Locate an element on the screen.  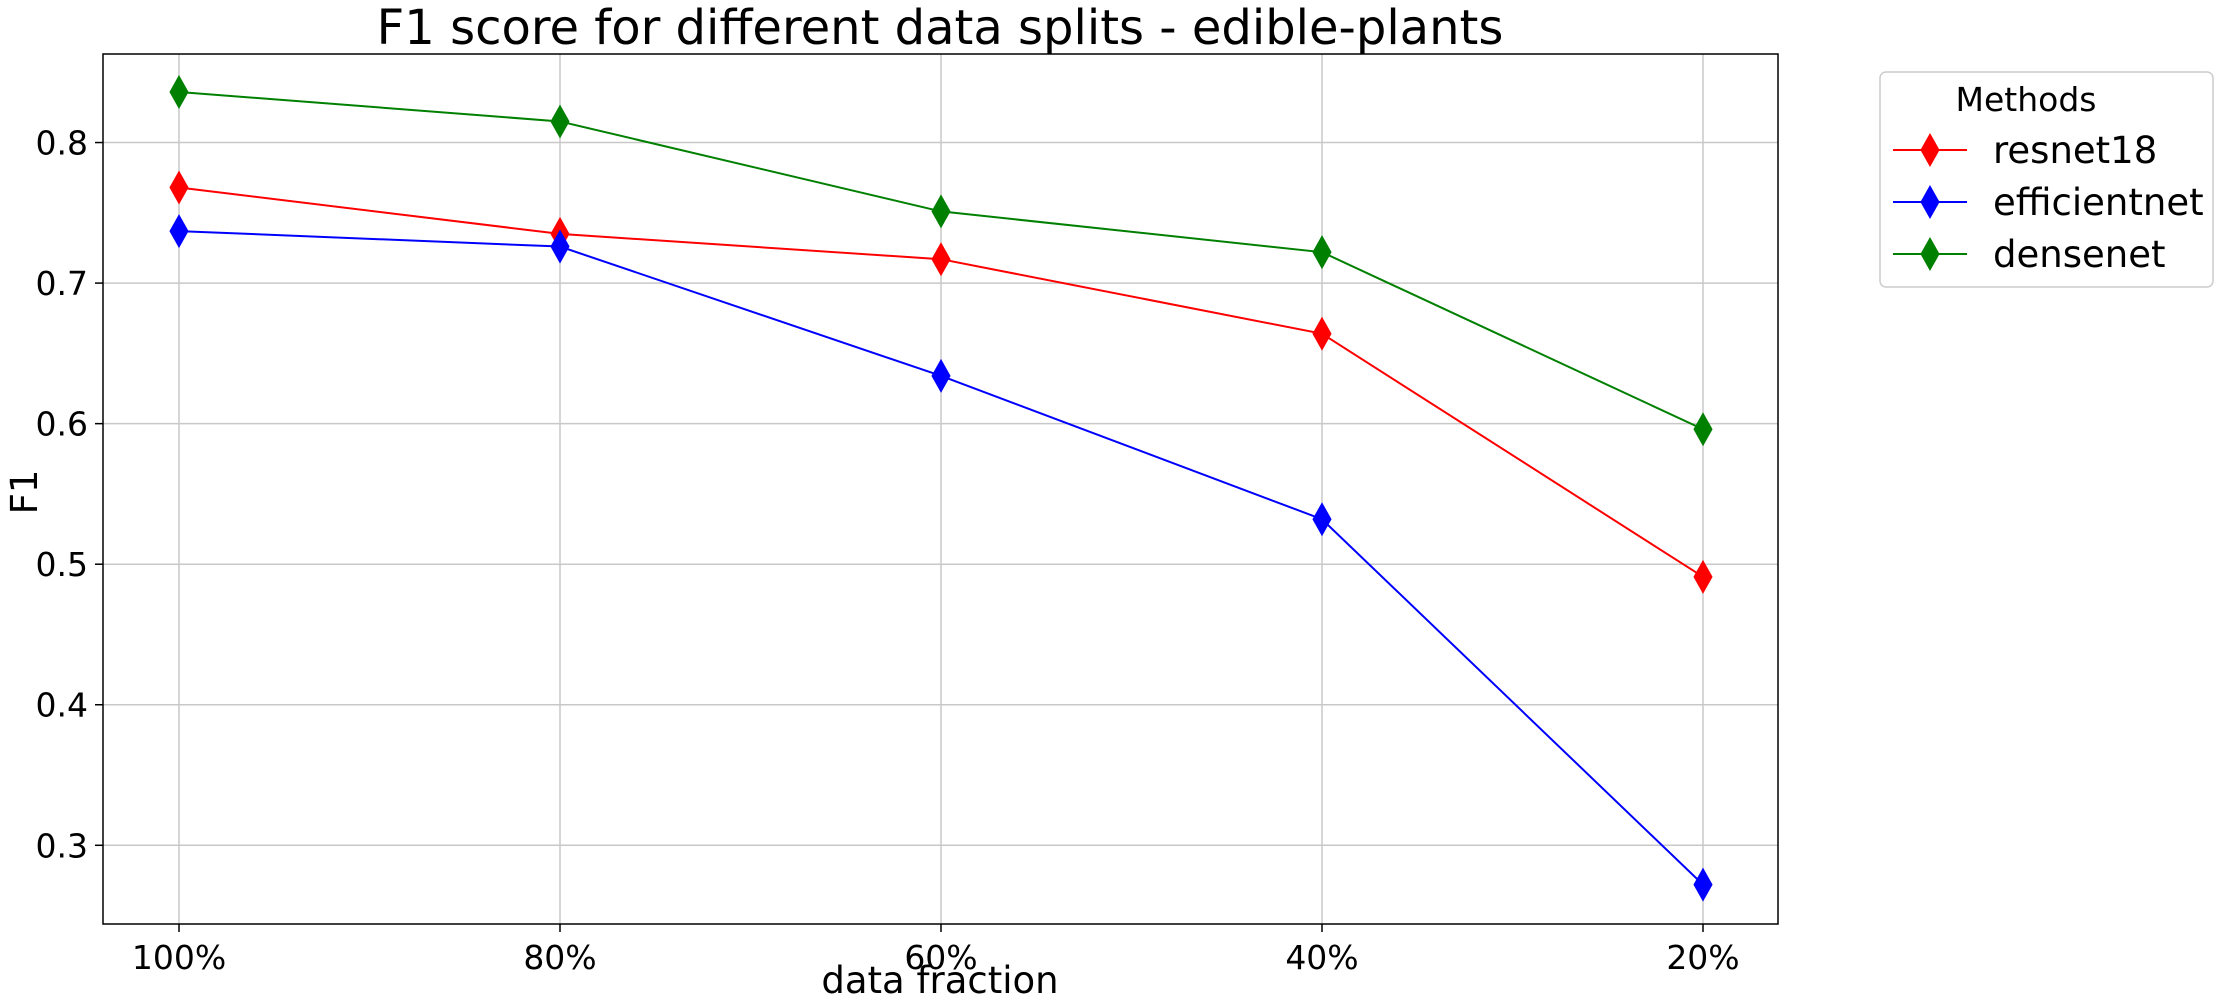
x-axis-label: data fraction is located at coordinates (939, 980).